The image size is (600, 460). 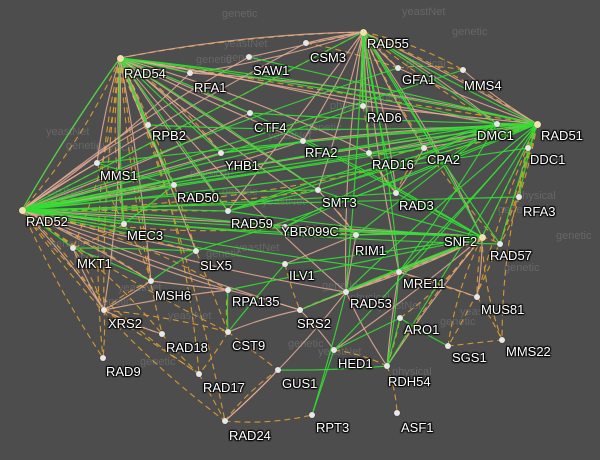 I want to click on graph-node-asf1, so click(x=397, y=413).